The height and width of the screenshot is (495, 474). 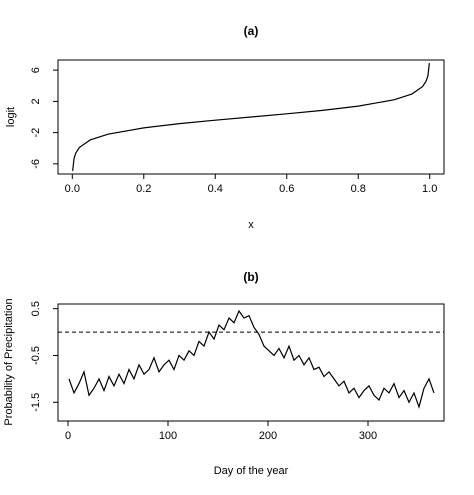 I want to click on panel-b-xtick-label: 300, so click(x=368, y=436).